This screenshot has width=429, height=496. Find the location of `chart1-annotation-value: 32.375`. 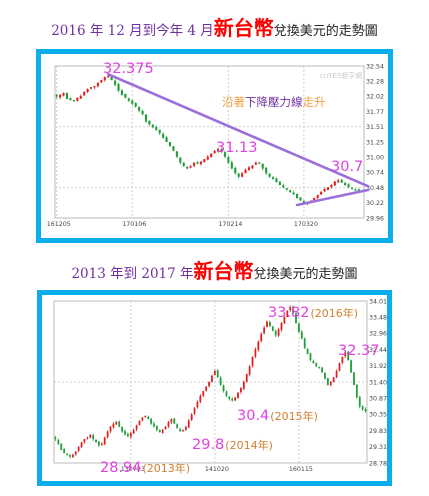

chart1-annotation-value: 32.375 is located at coordinates (128, 69).